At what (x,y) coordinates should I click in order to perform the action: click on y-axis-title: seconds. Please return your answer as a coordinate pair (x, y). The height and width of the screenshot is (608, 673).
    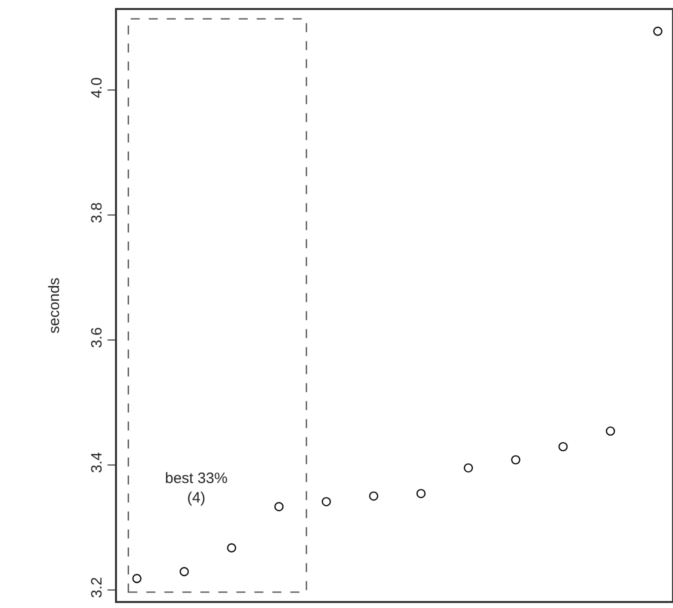
    Looking at the image, I should click on (54, 306).